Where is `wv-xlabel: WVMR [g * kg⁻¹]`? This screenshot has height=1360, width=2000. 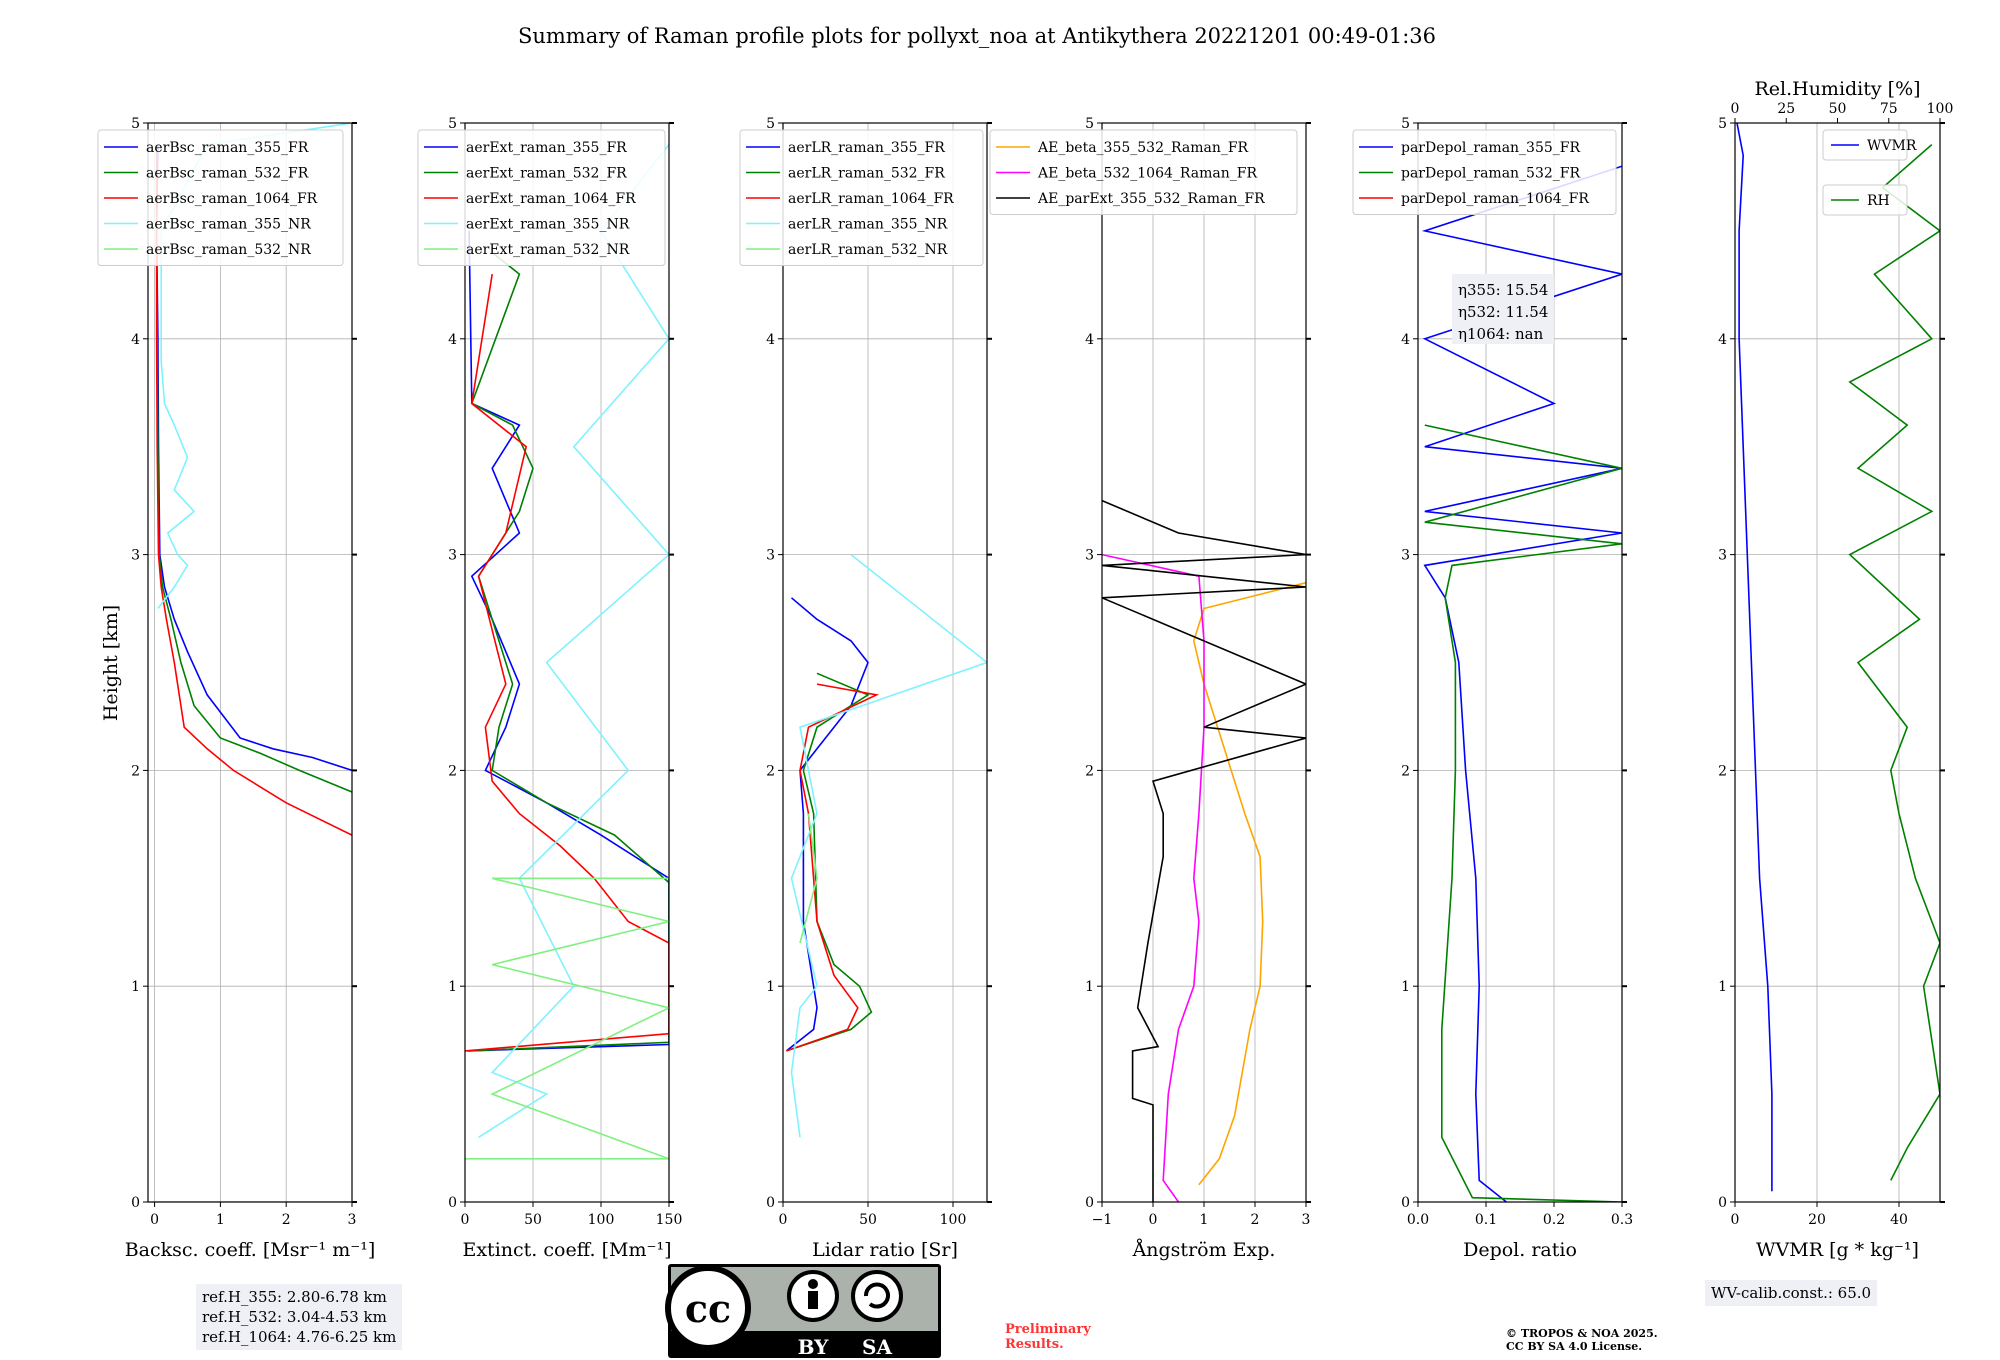
wv-xlabel: WVMR [g * kg⁻¹] is located at coordinates (1837, 1250).